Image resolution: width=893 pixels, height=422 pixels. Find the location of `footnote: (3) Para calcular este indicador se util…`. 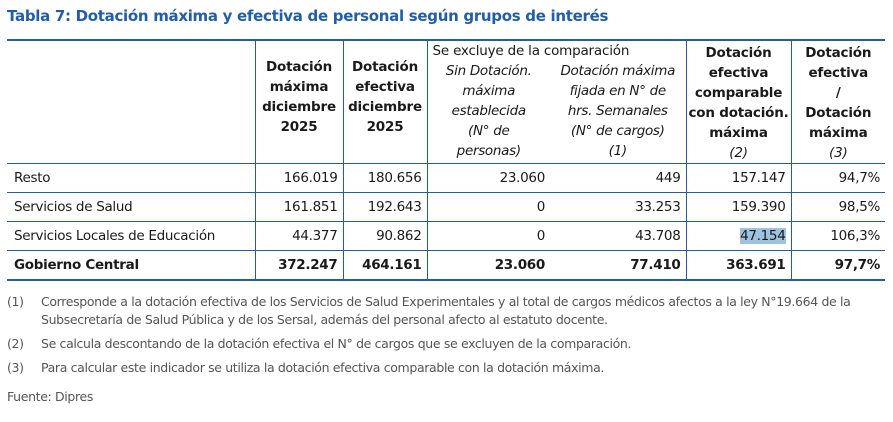

footnote: (3) Para calcular este indicador se util… is located at coordinates (449, 368).